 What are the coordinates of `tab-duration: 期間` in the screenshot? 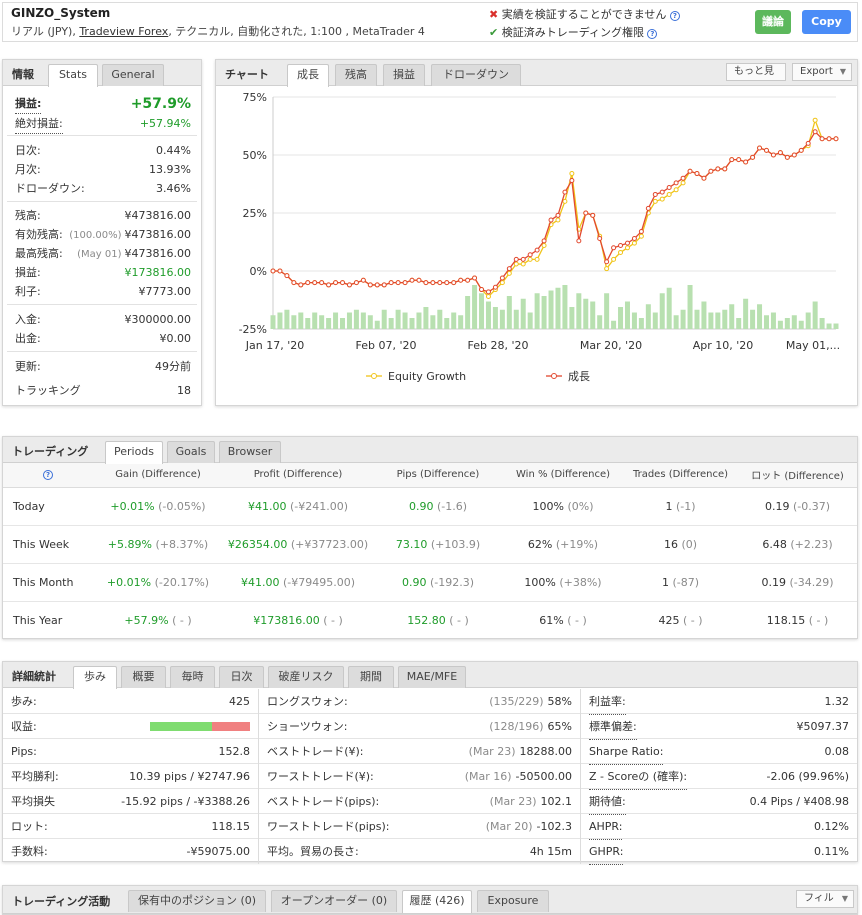 It's located at (371, 677).